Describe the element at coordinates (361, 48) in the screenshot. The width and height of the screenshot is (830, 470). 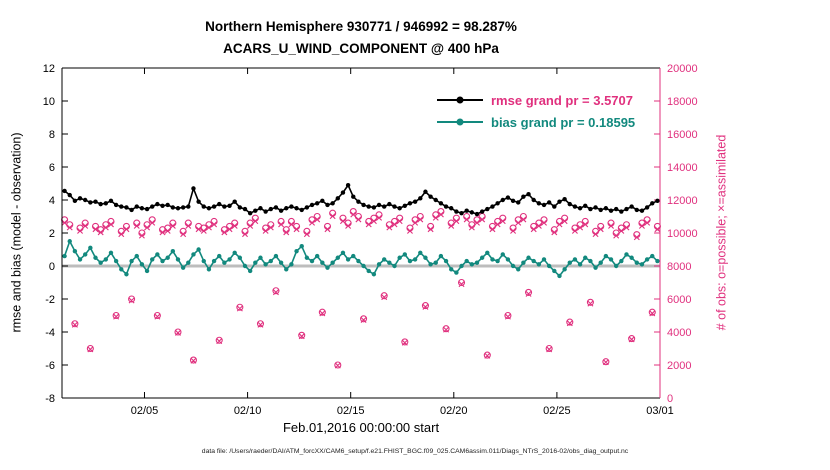
I see `chart-subtitle: ACARS_U_WIND_COMPONENT @ 400 hPa` at that location.